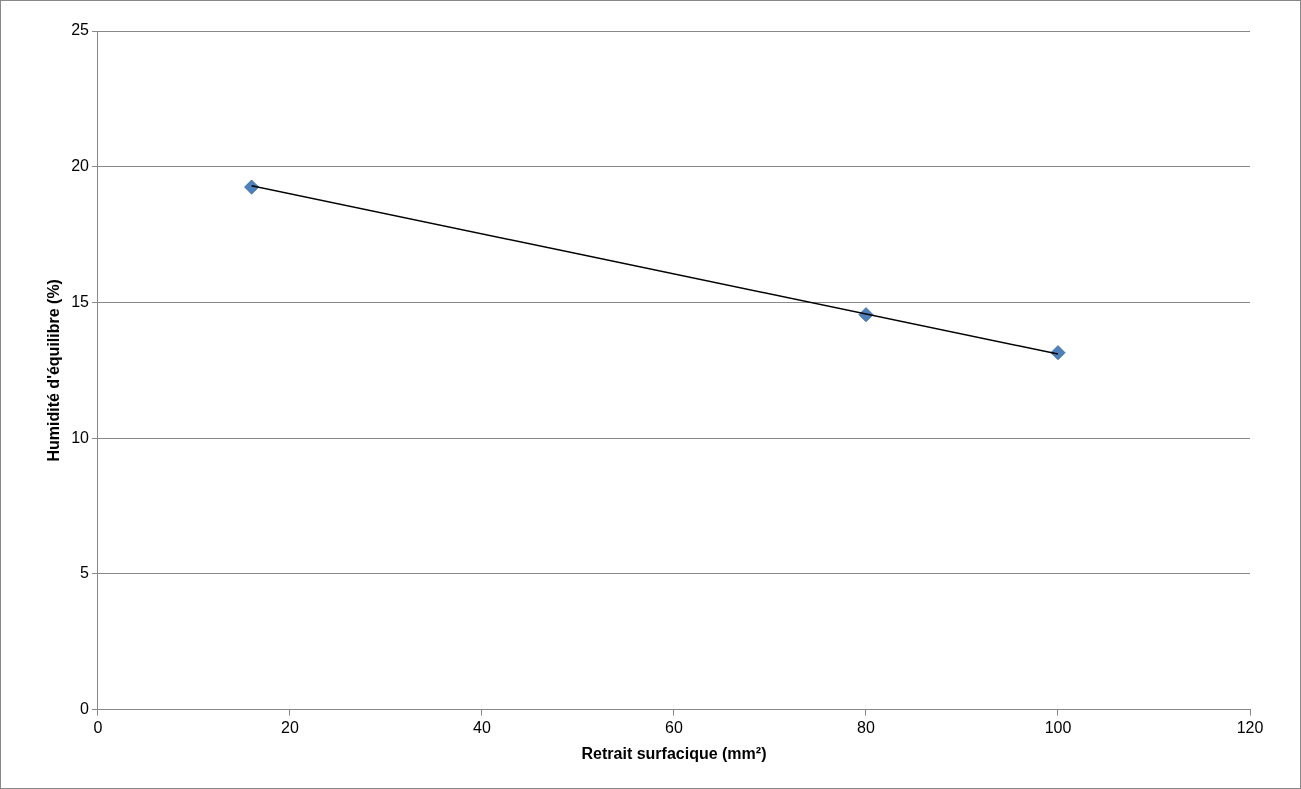 The height and width of the screenshot is (789, 1301). What do you see at coordinates (54, 370) in the screenshot?
I see `y-axis-title: Humidité d'équilibre (%)` at bounding box center [54, 370].